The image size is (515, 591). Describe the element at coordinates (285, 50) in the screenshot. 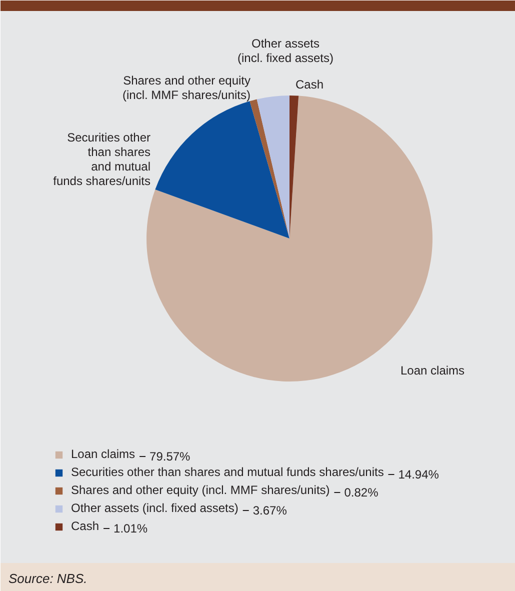

I see `slice-label: Other assets (incl. fixed assets)` at that location.